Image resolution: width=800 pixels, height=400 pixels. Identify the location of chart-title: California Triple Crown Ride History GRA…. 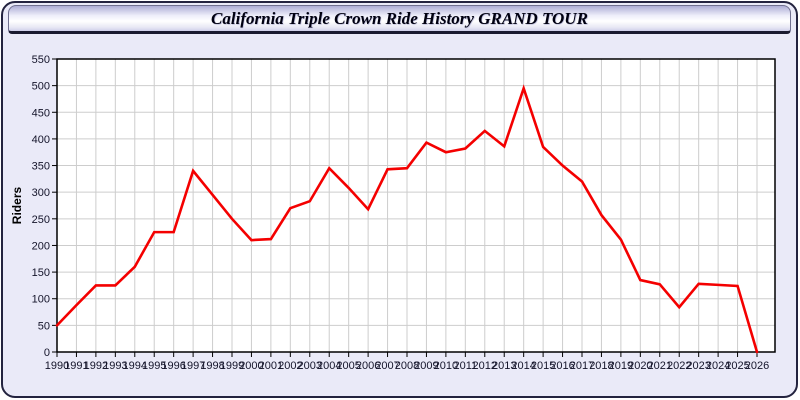
(399, 18).